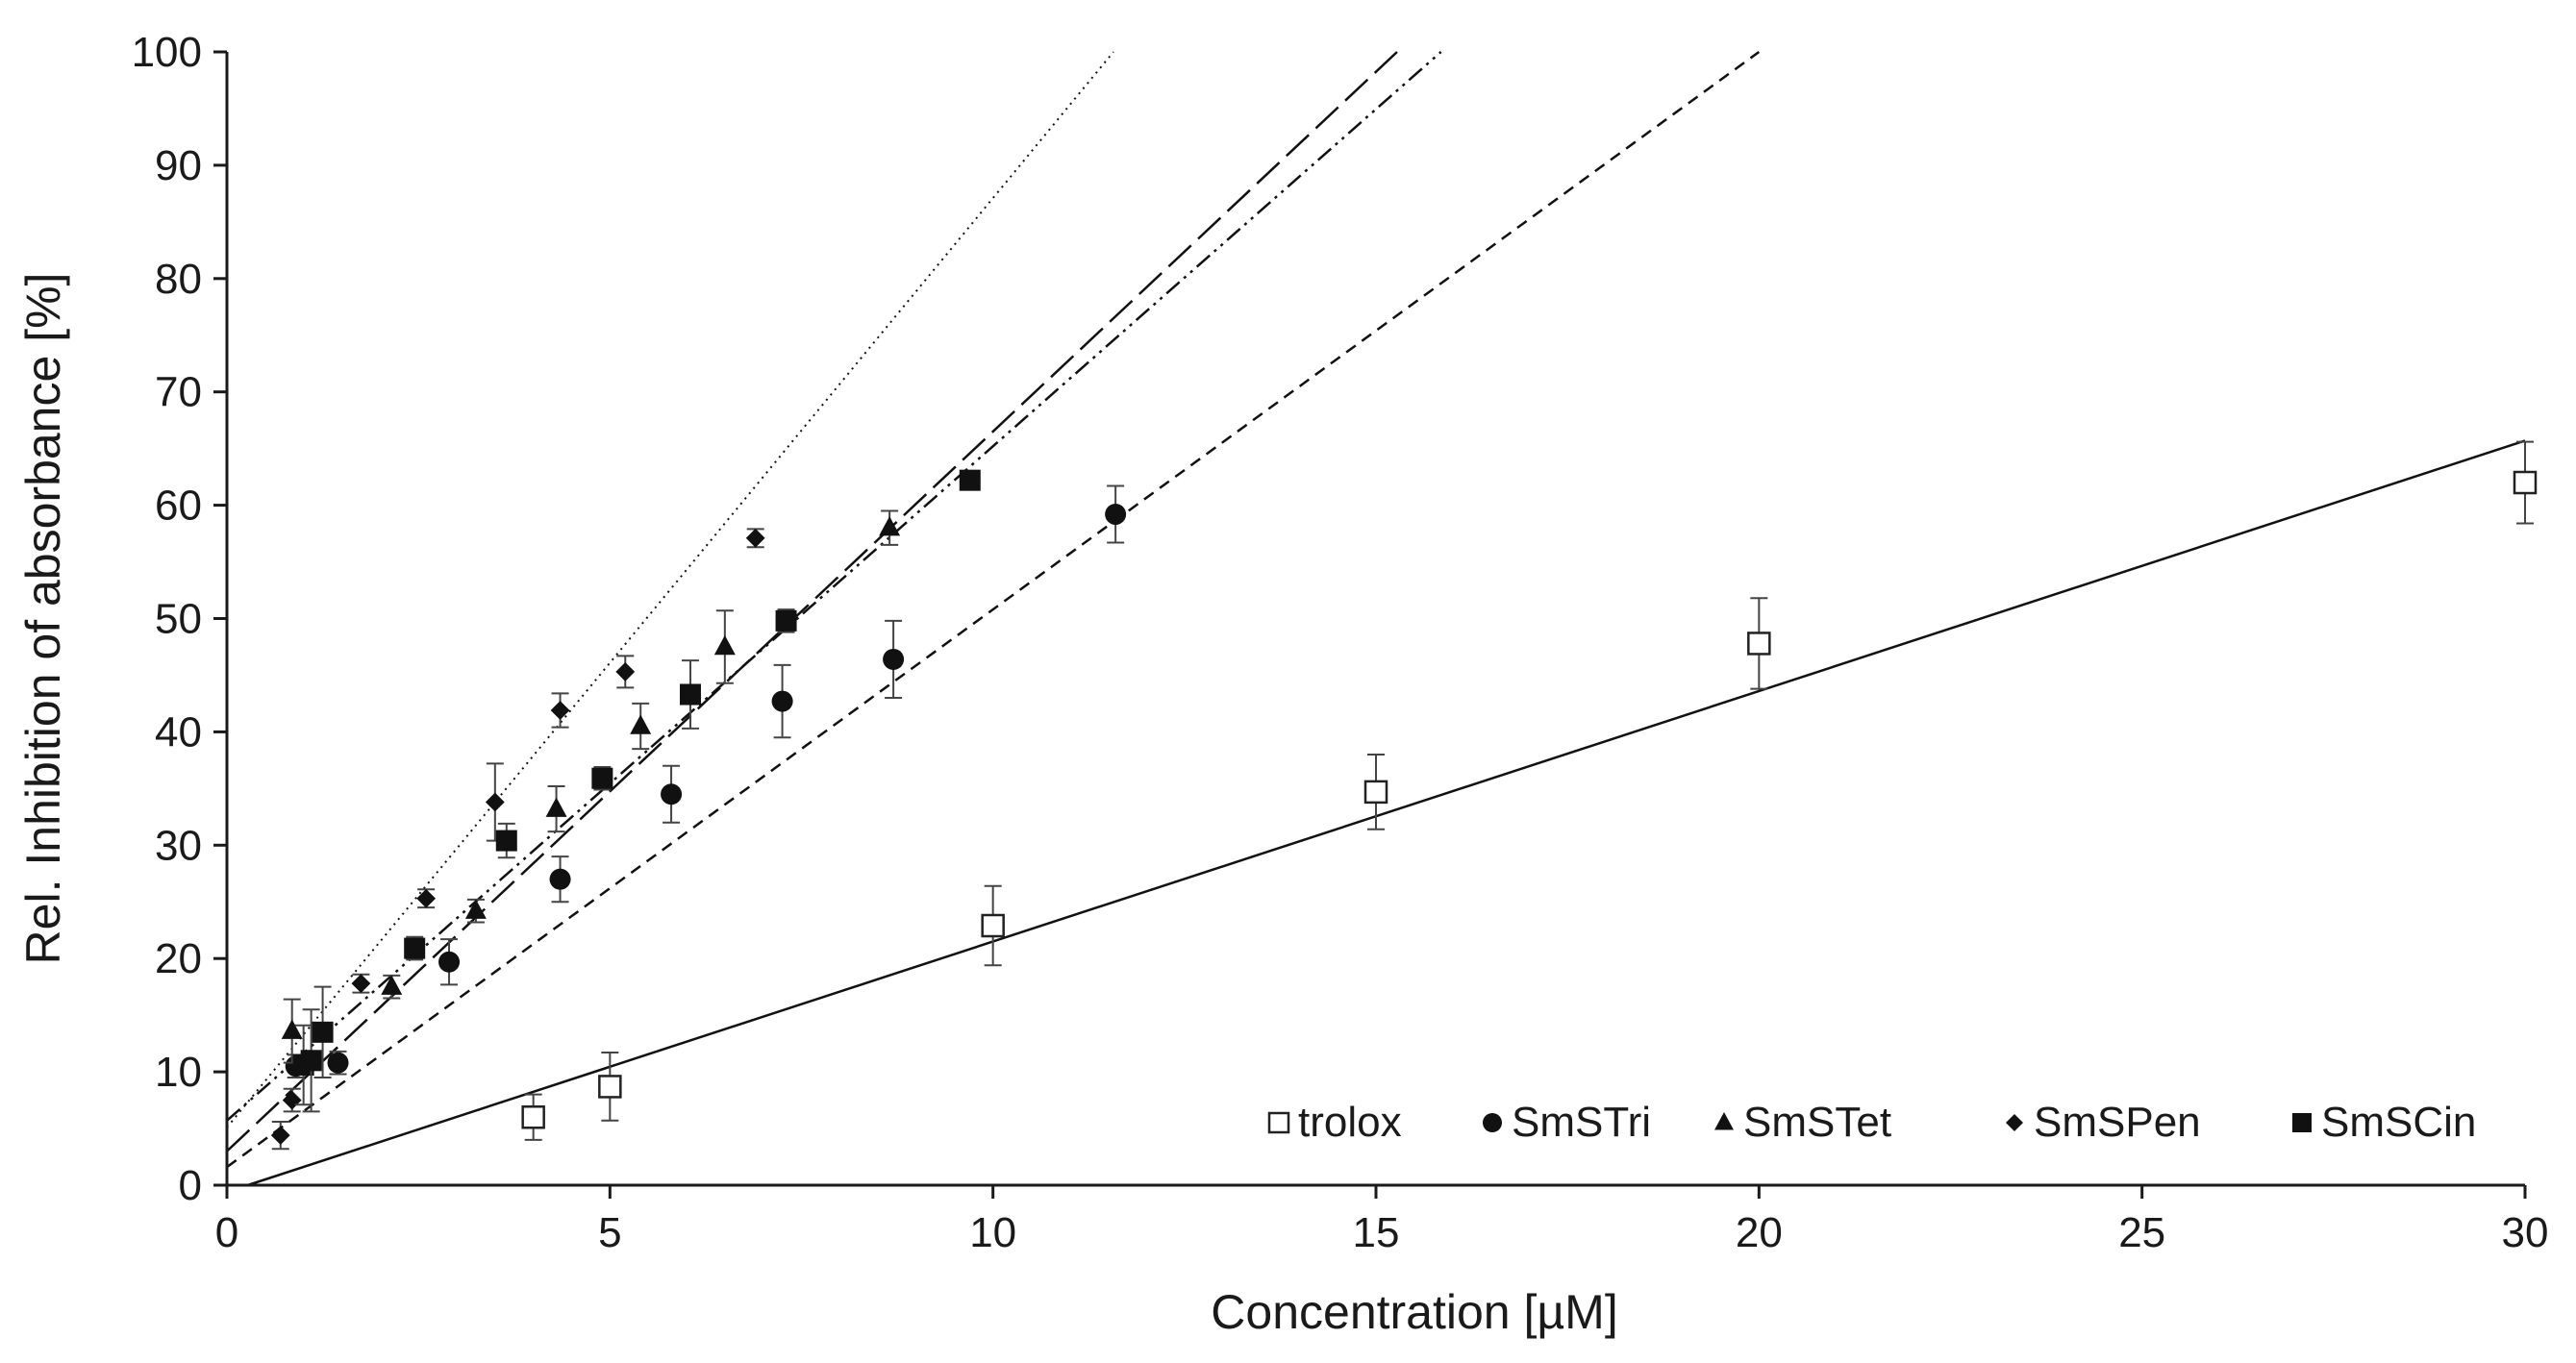 This screenshot has width=2576, height=1363. What do you see at coordinates (178, 392) in the screenshot?
I see `y-tick-label: 70` at bounding box center [178, 392].